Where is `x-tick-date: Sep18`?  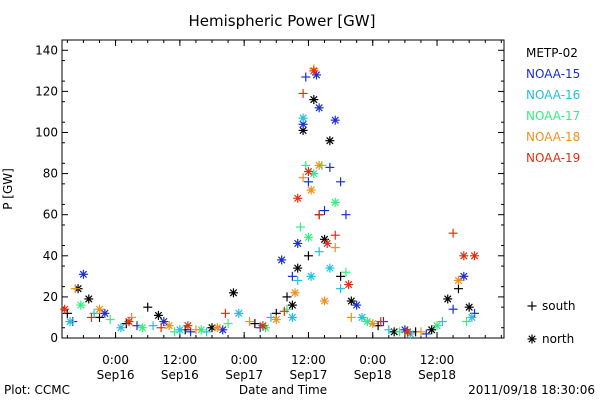 x-tick-date: Sep18 is located at coordinates (373, 375).